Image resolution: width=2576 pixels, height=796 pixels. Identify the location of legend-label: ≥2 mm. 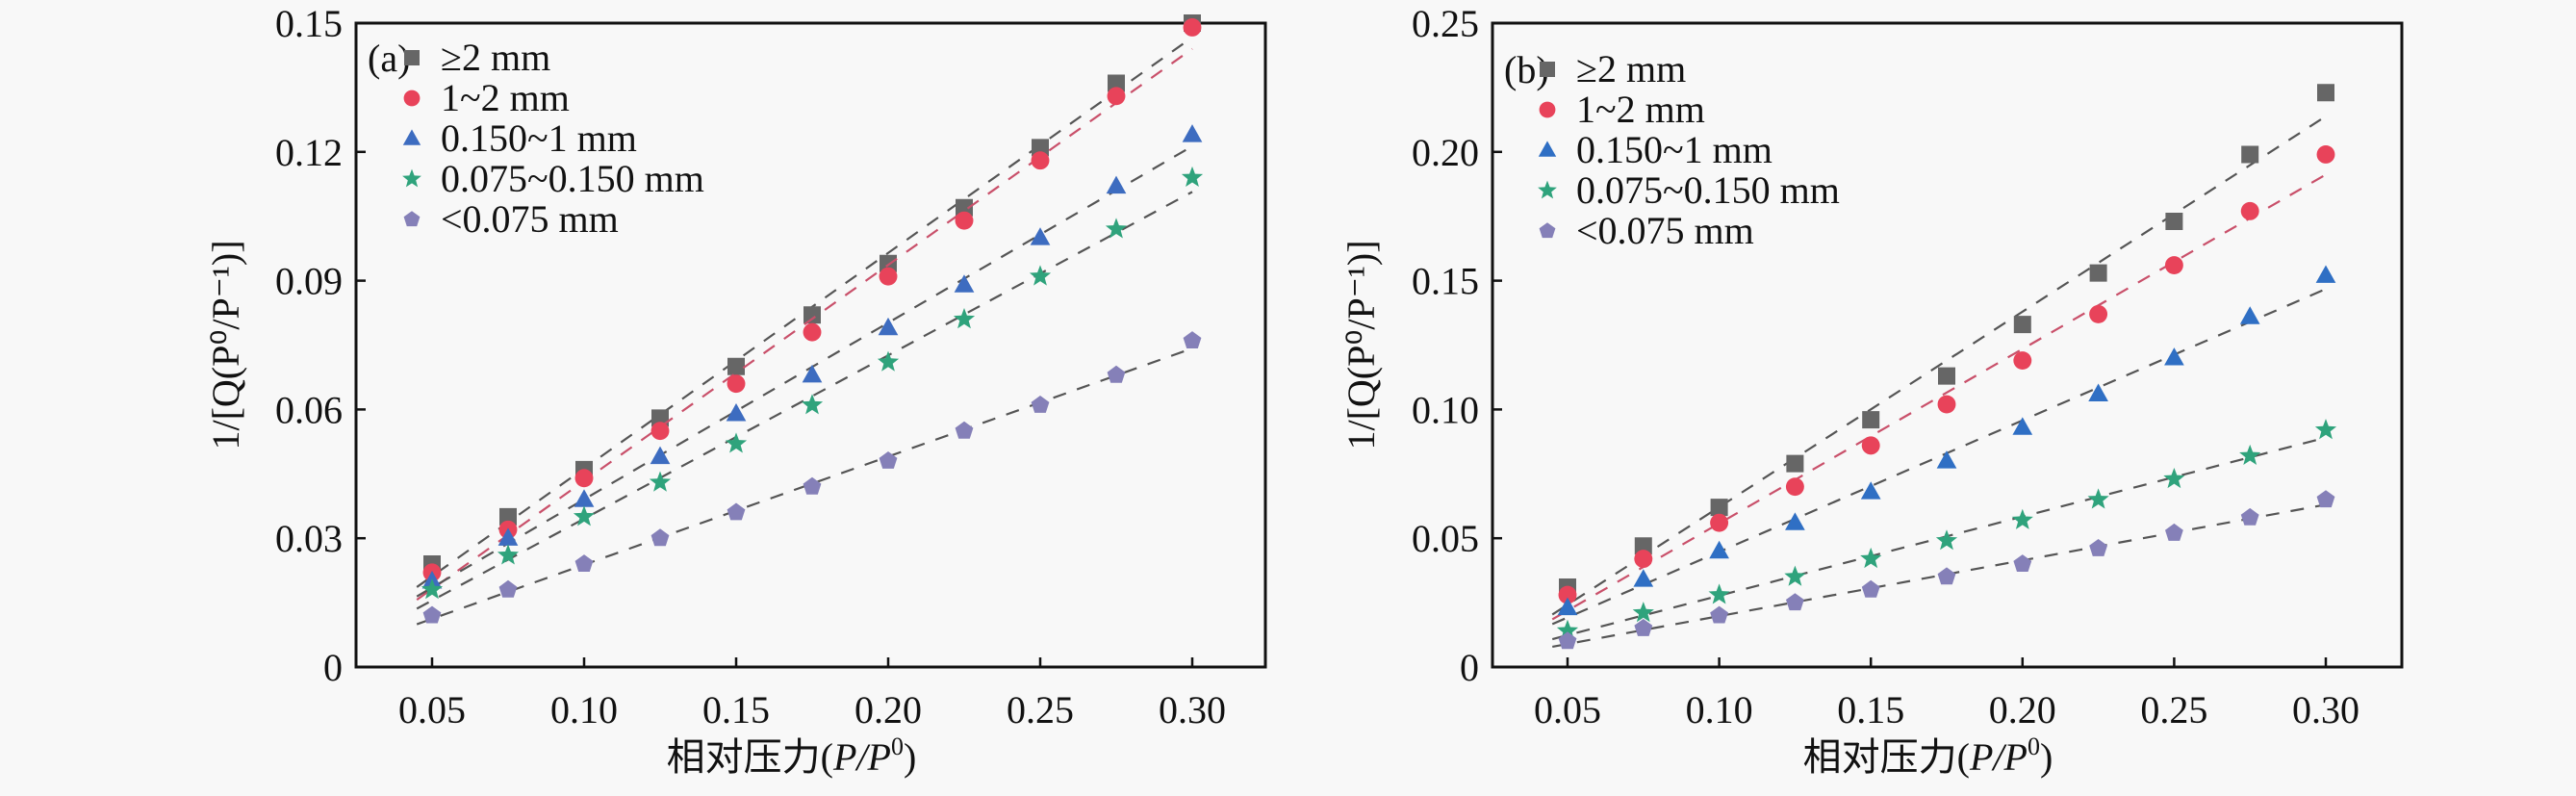
(1631, 68).